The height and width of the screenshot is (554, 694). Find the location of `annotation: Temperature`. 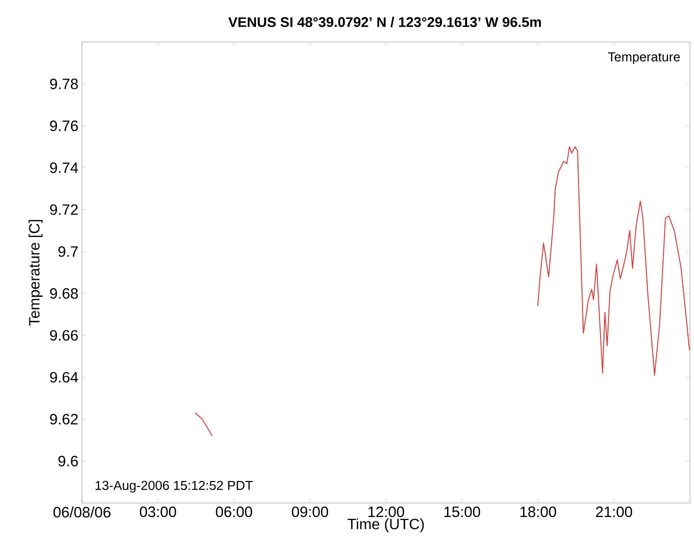

annotation: Temperature is located at coordinates (644, 58).